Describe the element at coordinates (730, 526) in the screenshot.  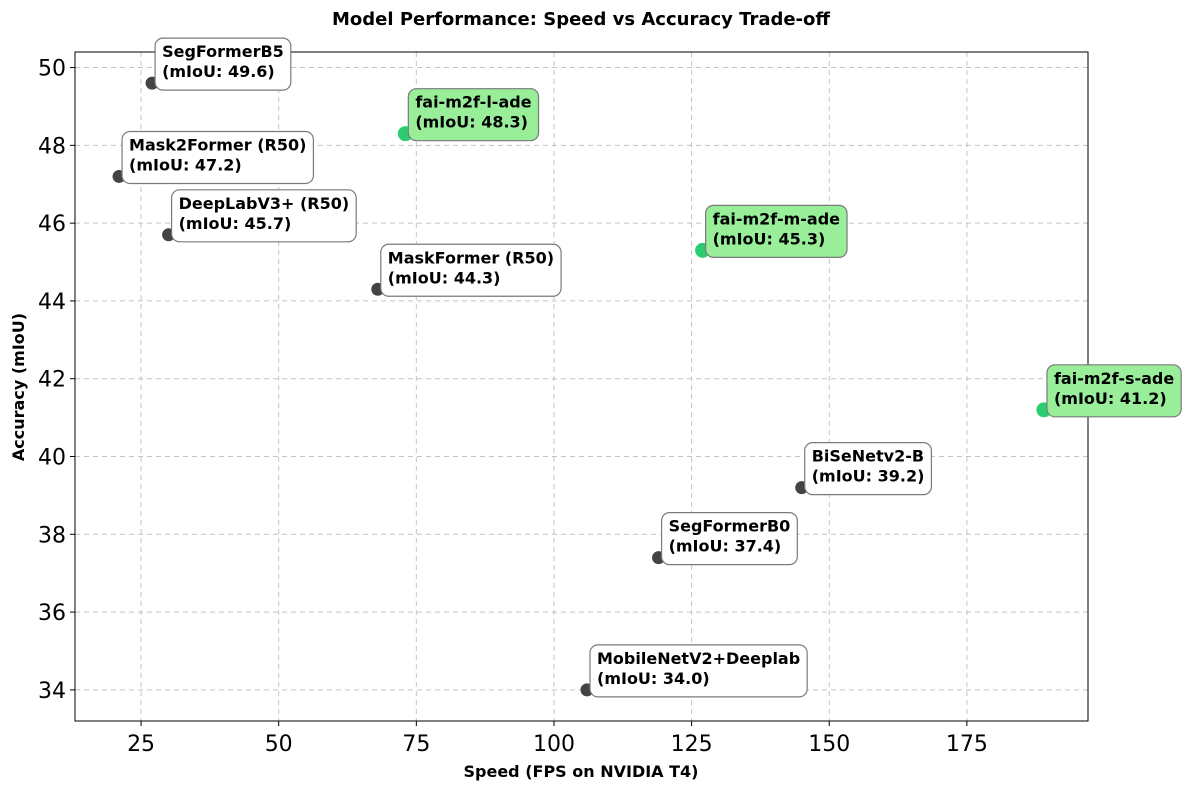
I see `point-label-model: SegFormerB0` at that location.